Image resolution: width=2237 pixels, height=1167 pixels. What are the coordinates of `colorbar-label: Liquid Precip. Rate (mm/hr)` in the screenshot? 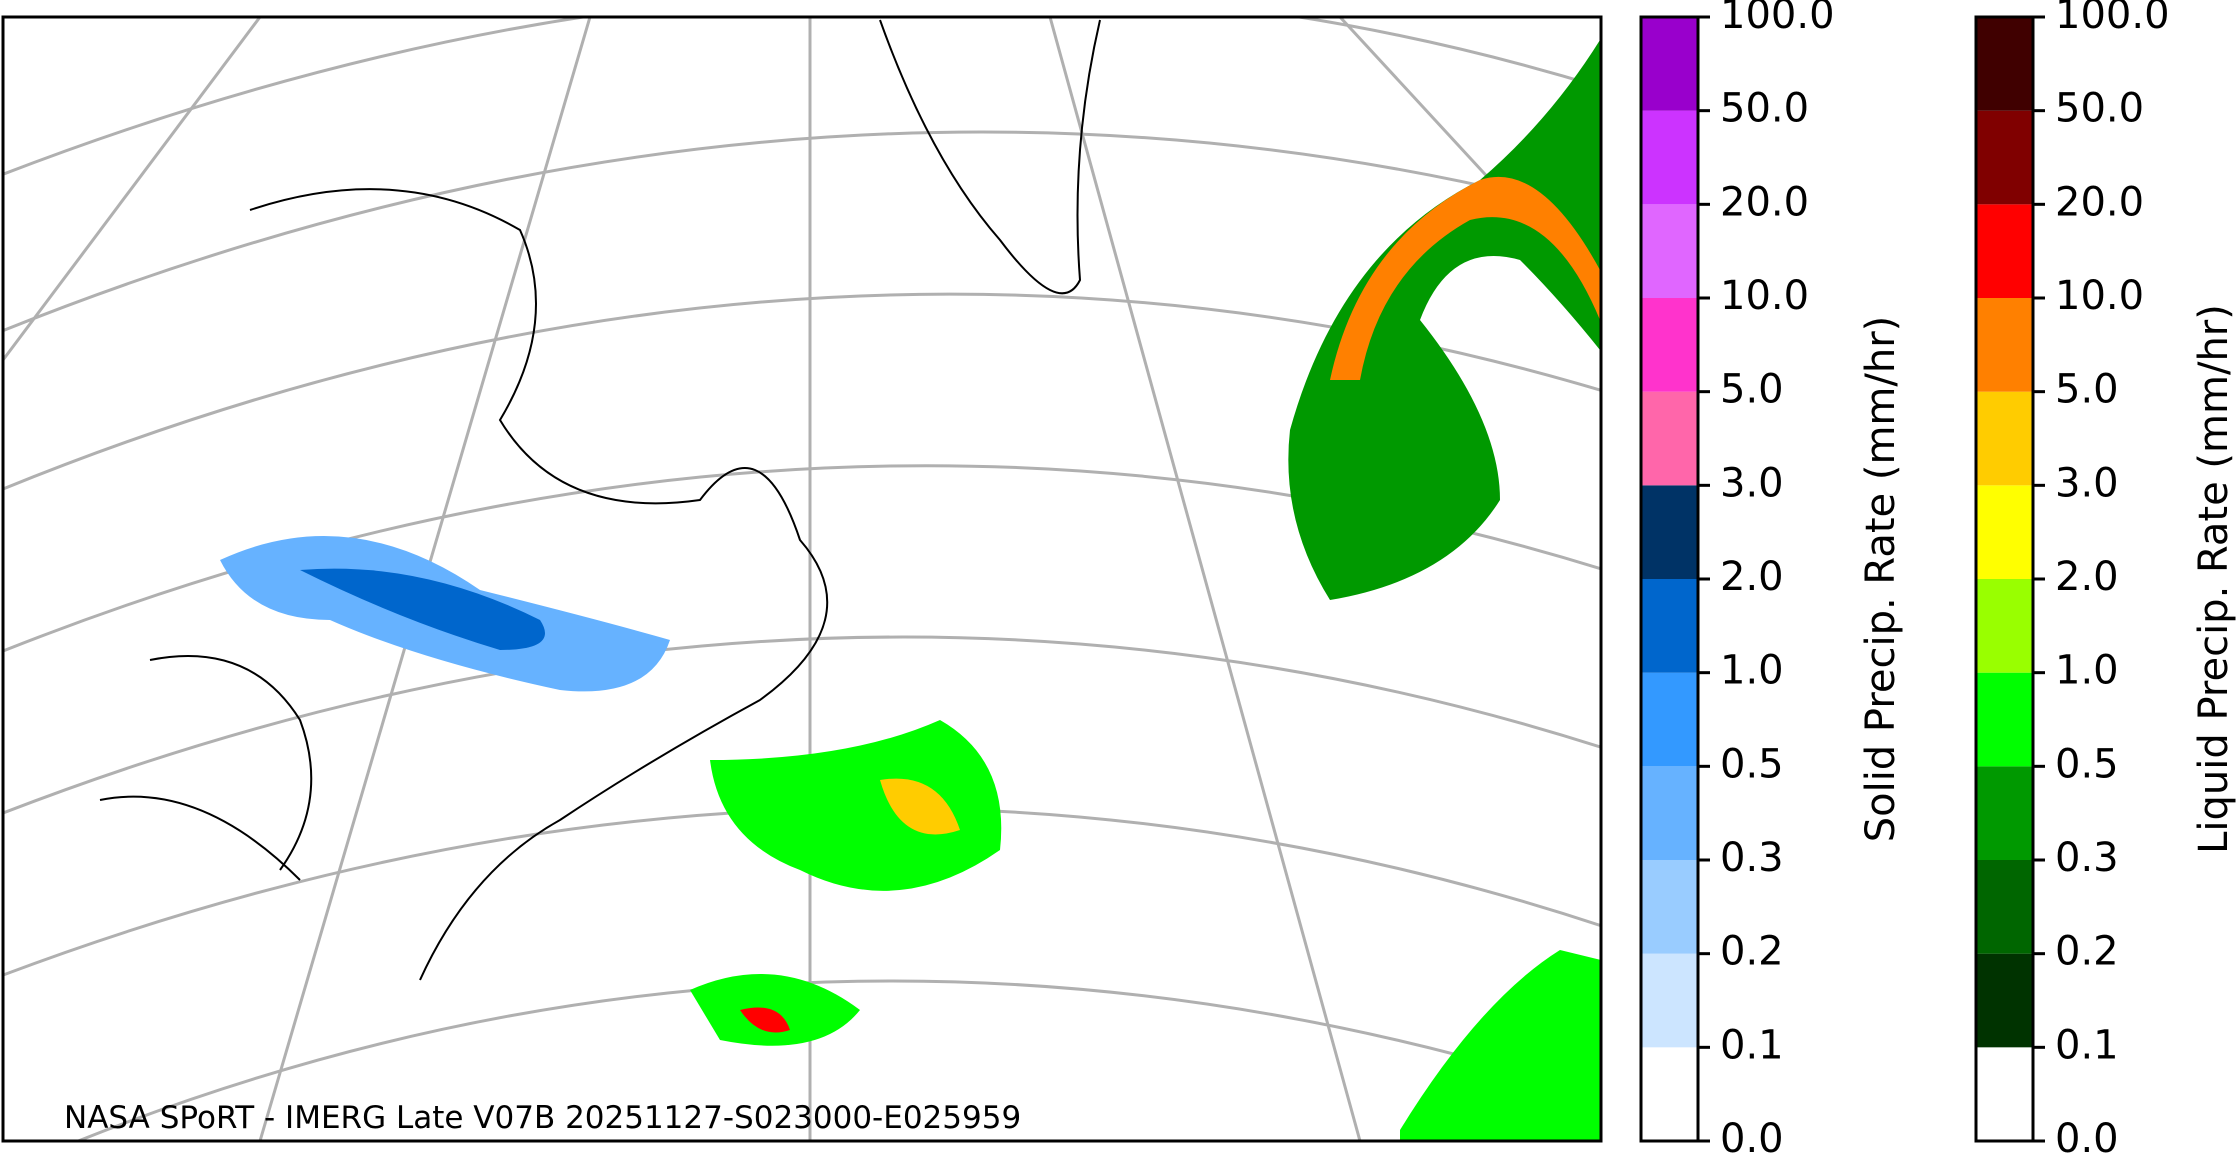 It's located at (2214, 579).